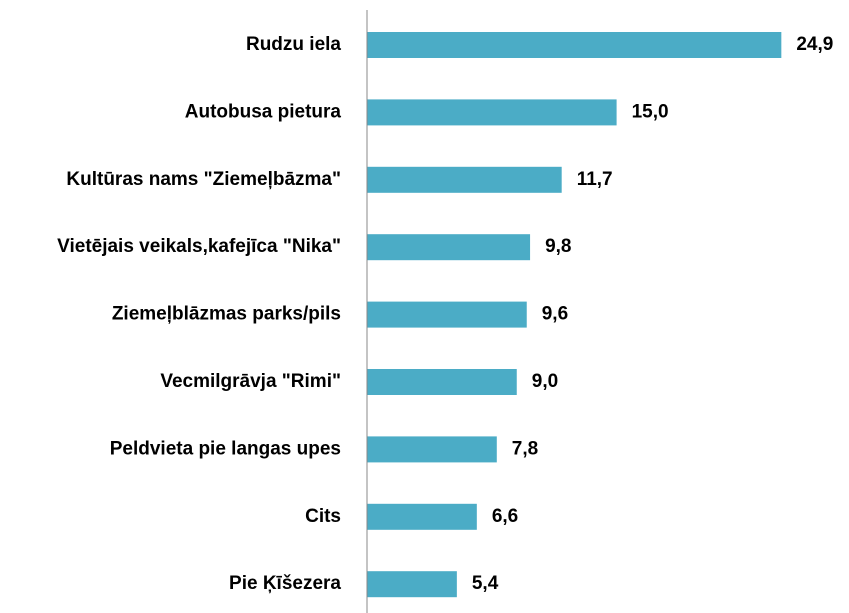  I want to click on value-label: 9,0, so click(545, 381).